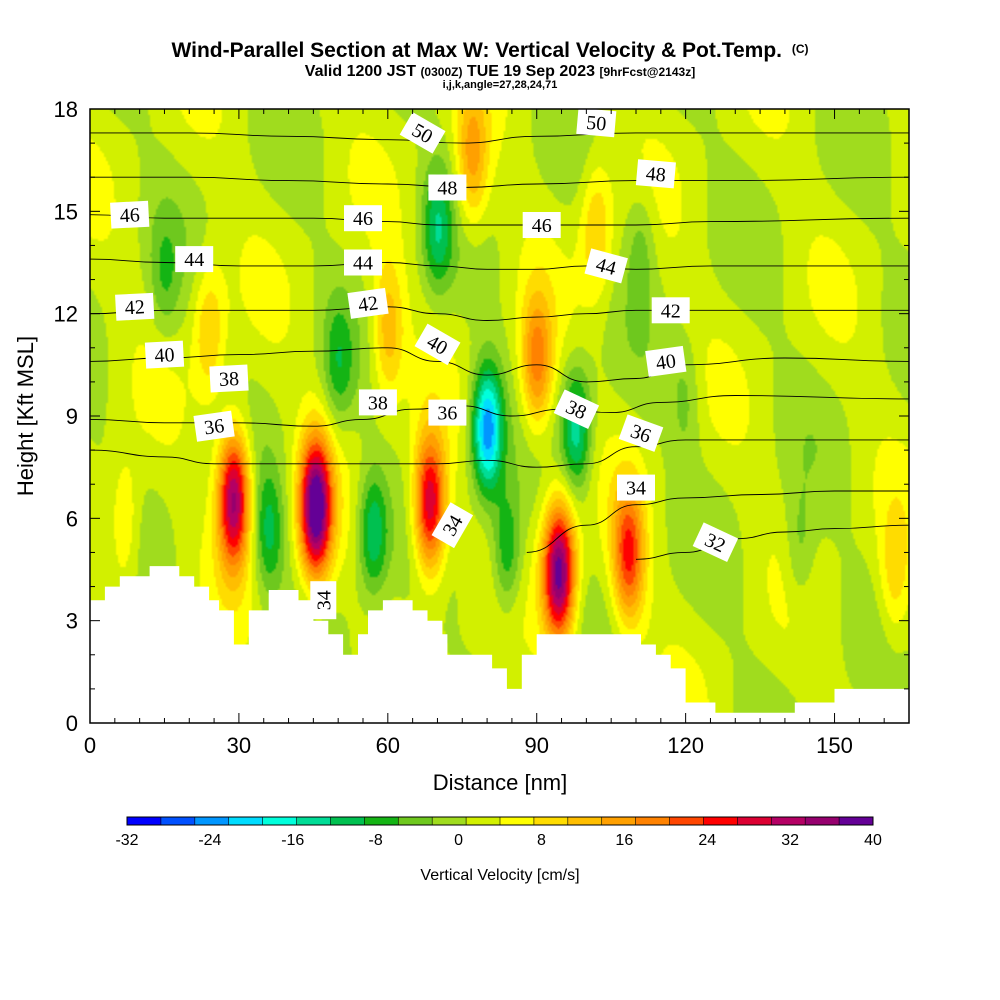 The height and width of the screenshot is (1000, 1000). What do you see at coordinates (239, 745) in the screenshot?
I see `x-tick-label: 30` at bounding box center [239, 745].